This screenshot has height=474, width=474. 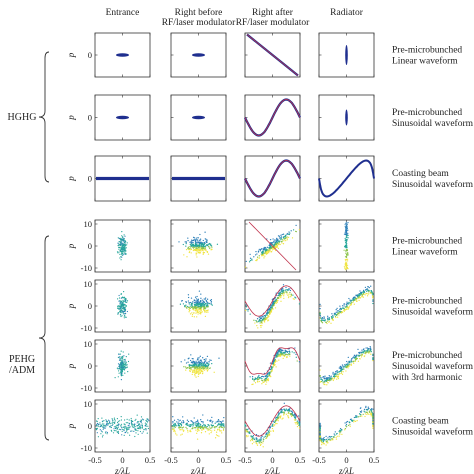 I want to click on row-label-2: Sinusoidal waveform, so click(x=433, y=123).